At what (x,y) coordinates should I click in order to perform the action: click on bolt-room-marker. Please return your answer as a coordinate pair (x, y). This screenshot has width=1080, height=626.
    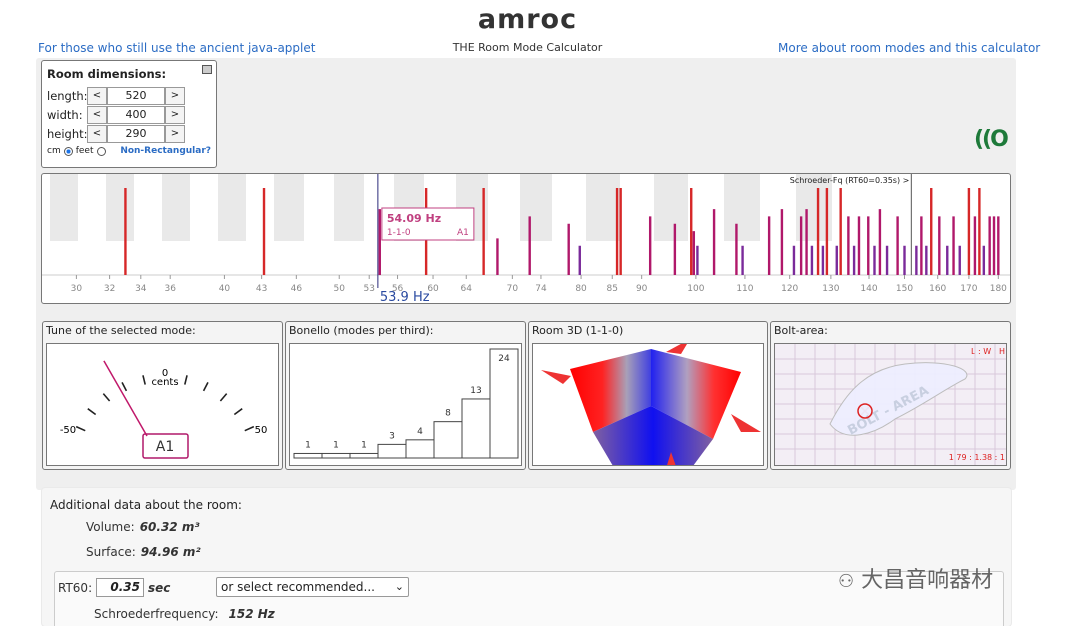
    Looking at the image, I should click on (865, 411).